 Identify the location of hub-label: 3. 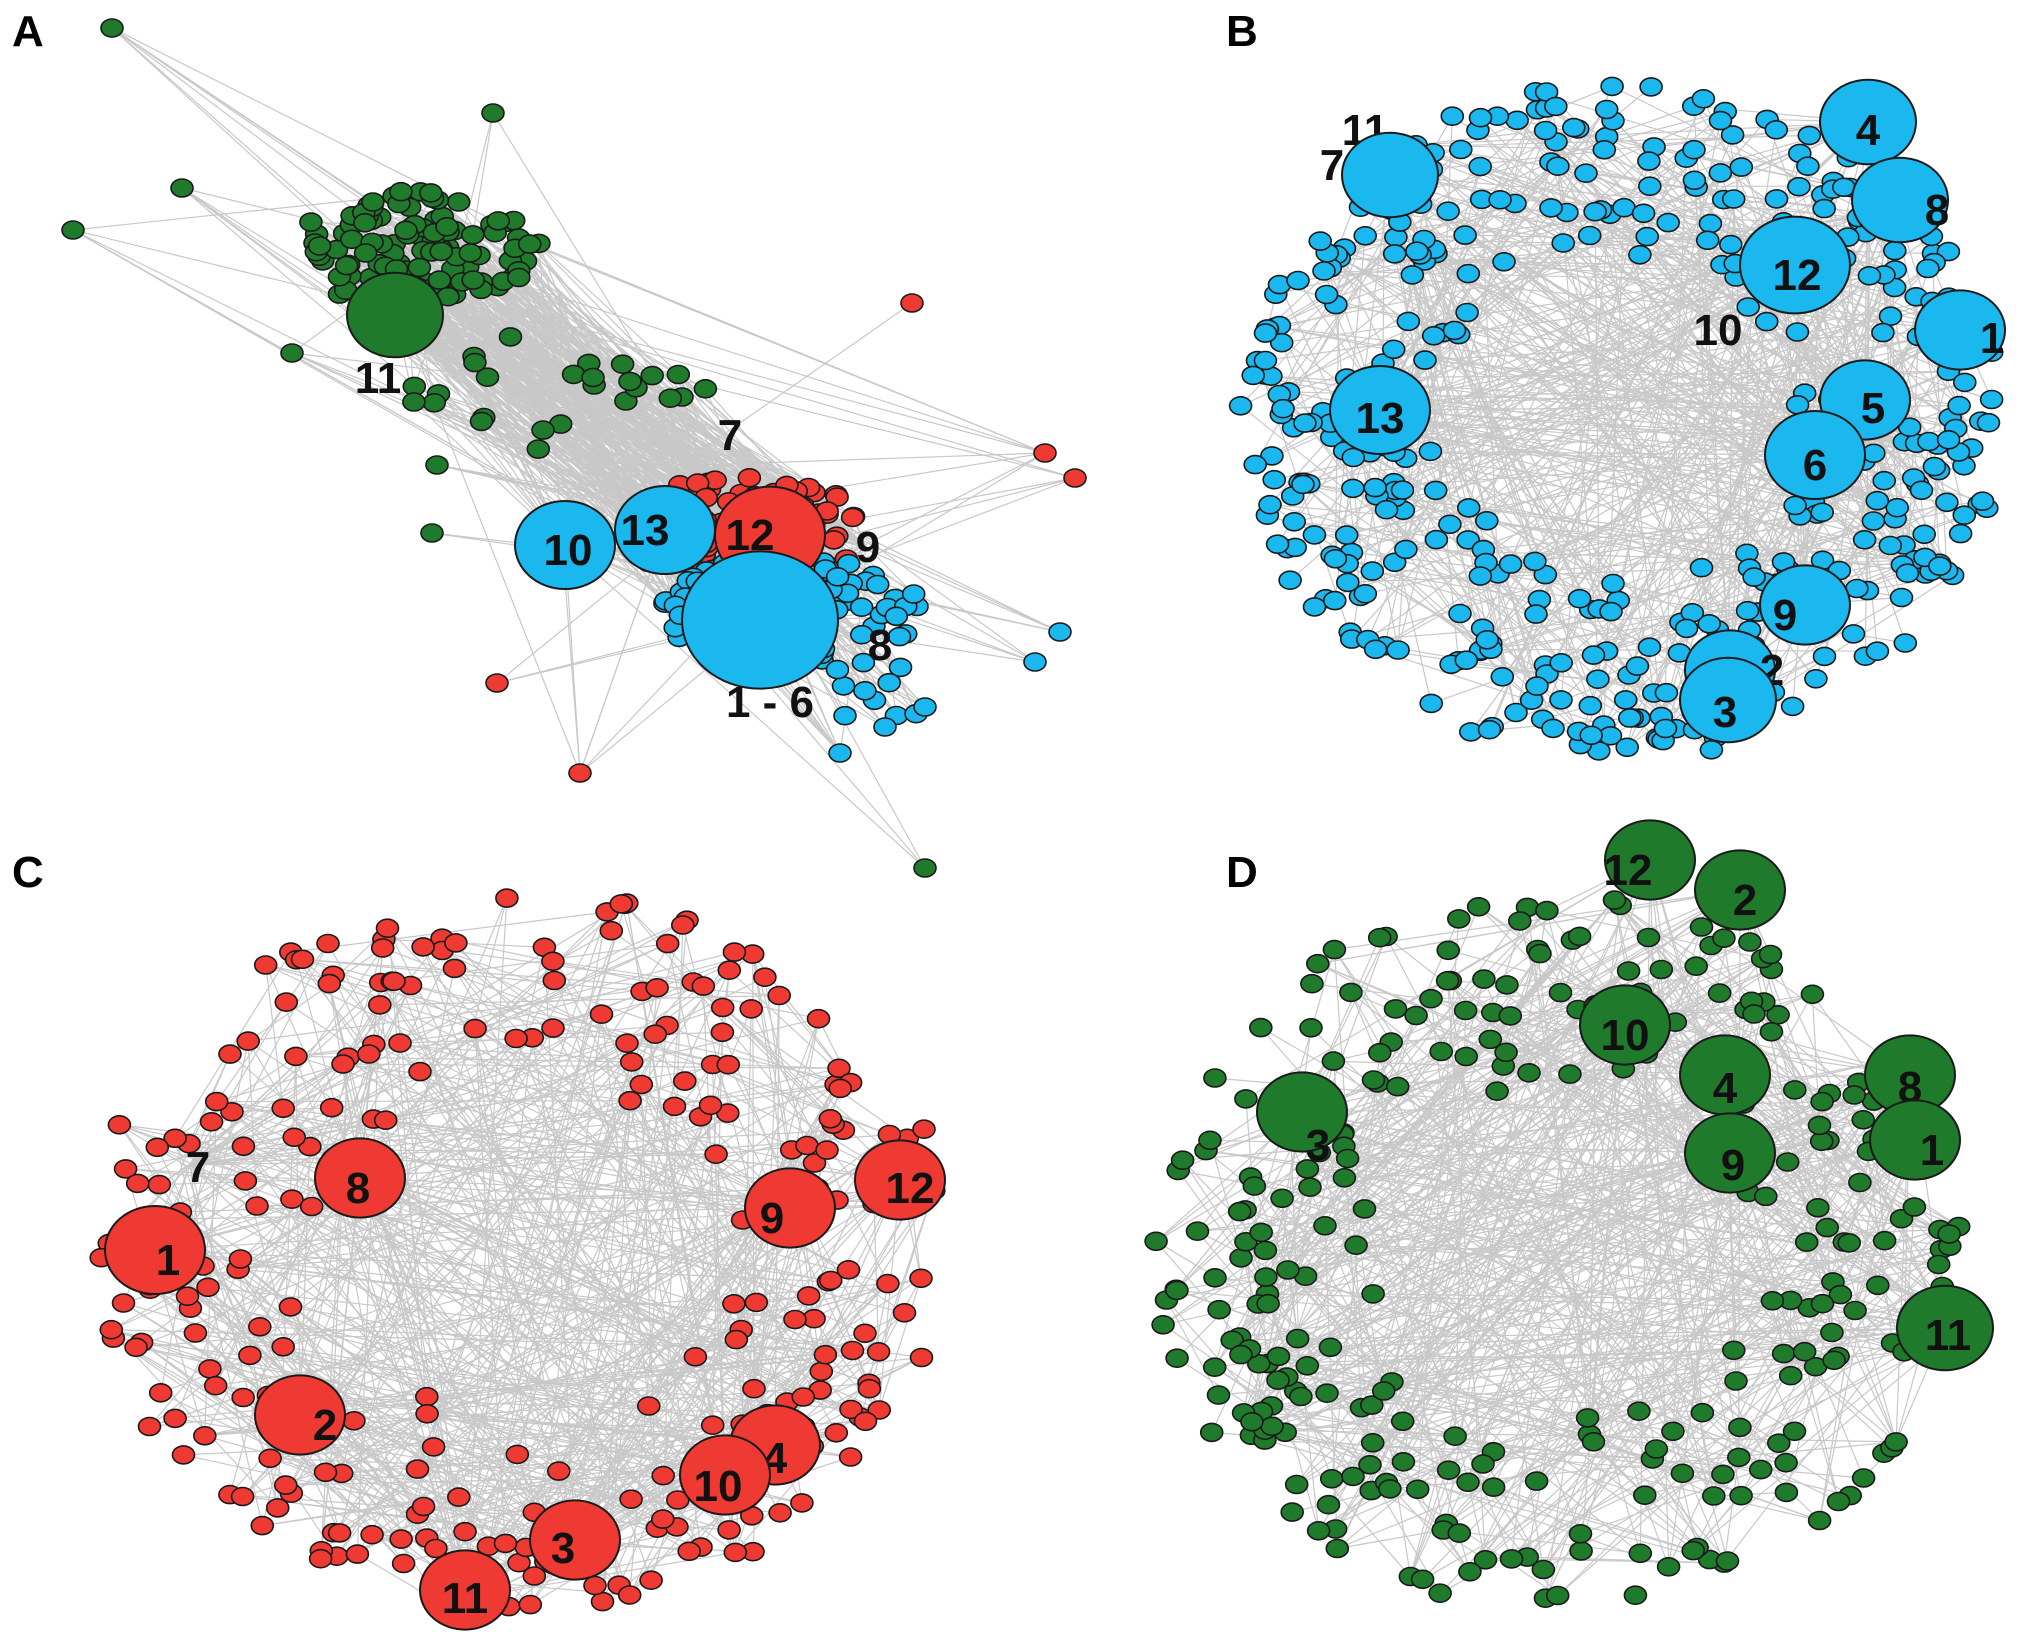
(563, 1548).